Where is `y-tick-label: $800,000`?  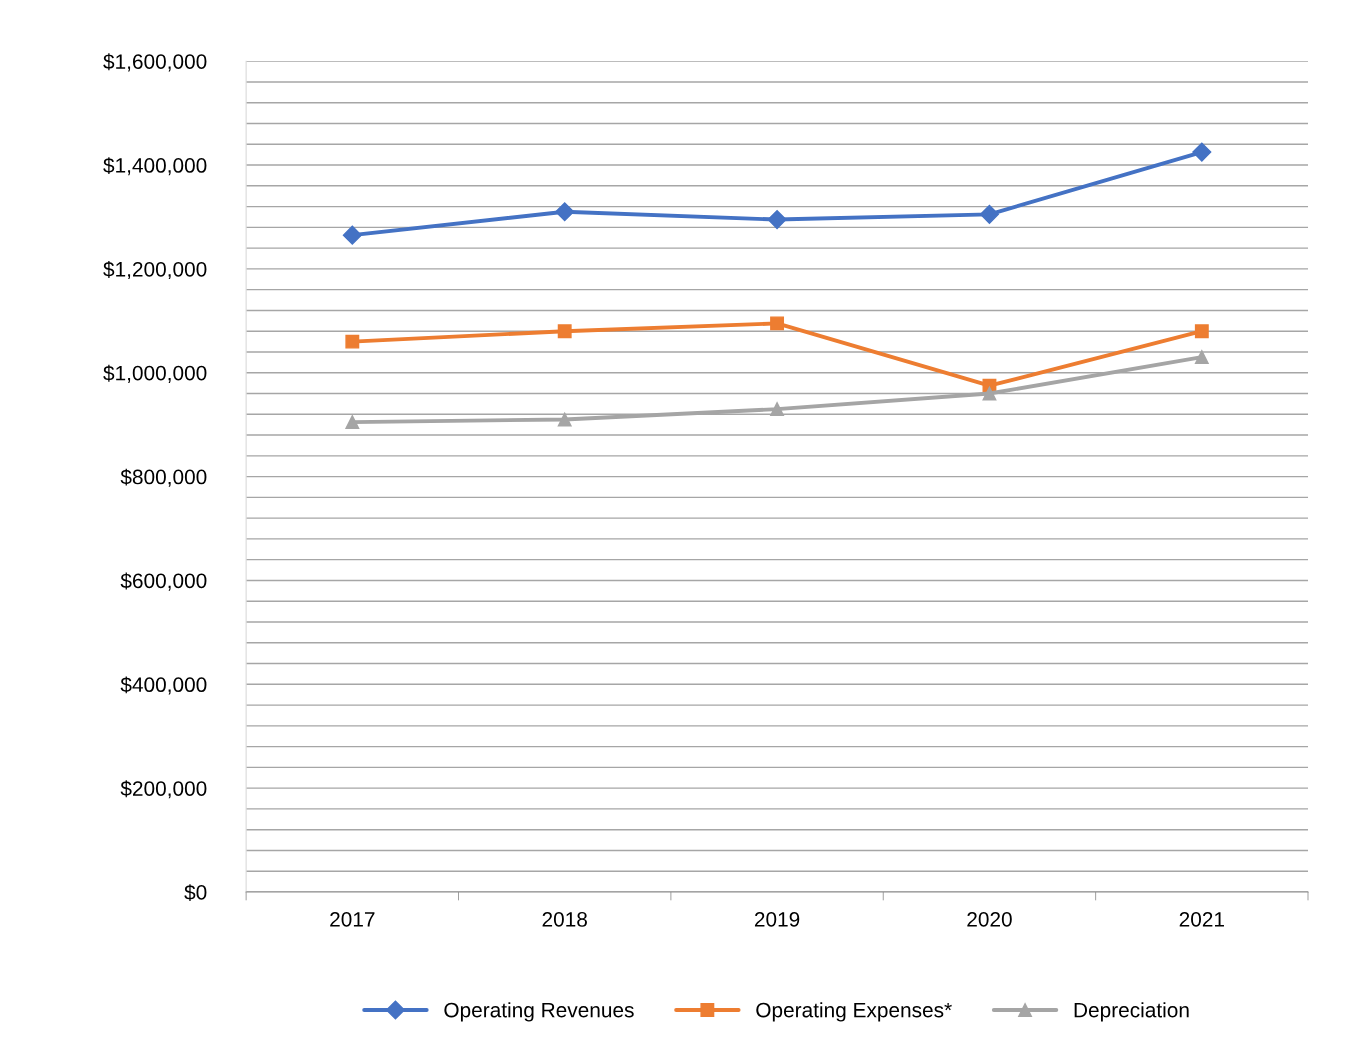
y-tick-label: $800,000 is located at coordinates (163, 477).